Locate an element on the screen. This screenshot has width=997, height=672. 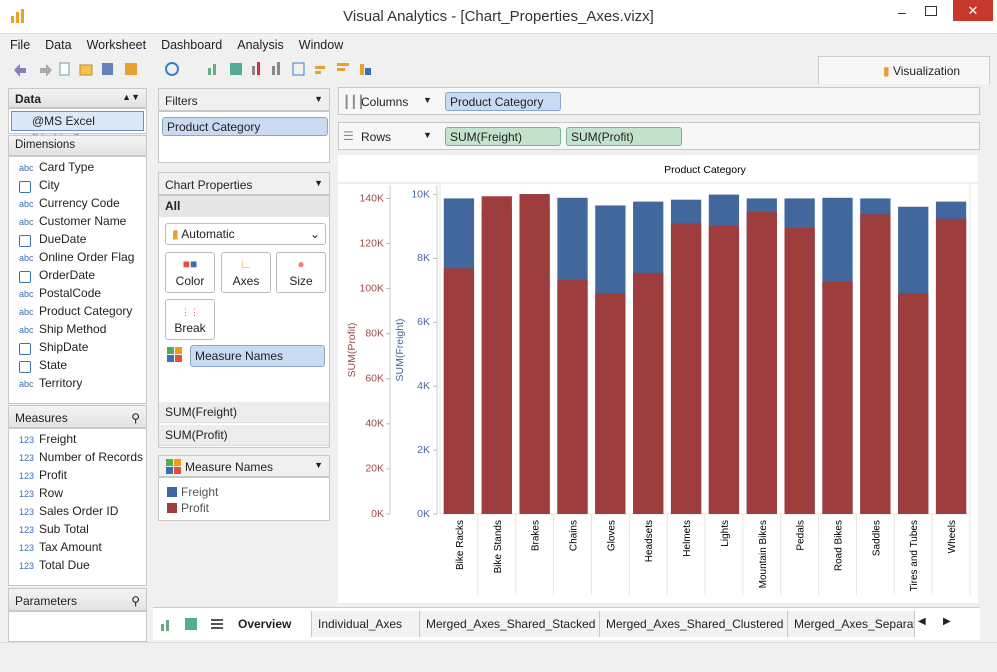
field-item: abc Card Type is located at coordinates (77, 167).